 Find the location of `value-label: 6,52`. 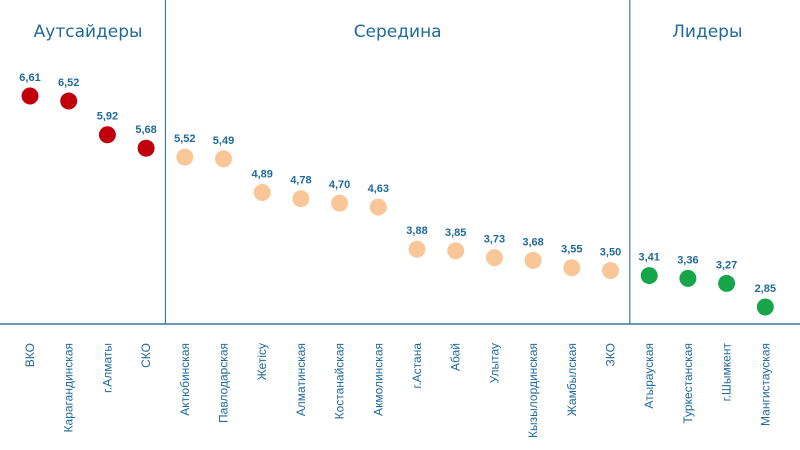

value-label: 6,52 is located at coordinates (68, 83).